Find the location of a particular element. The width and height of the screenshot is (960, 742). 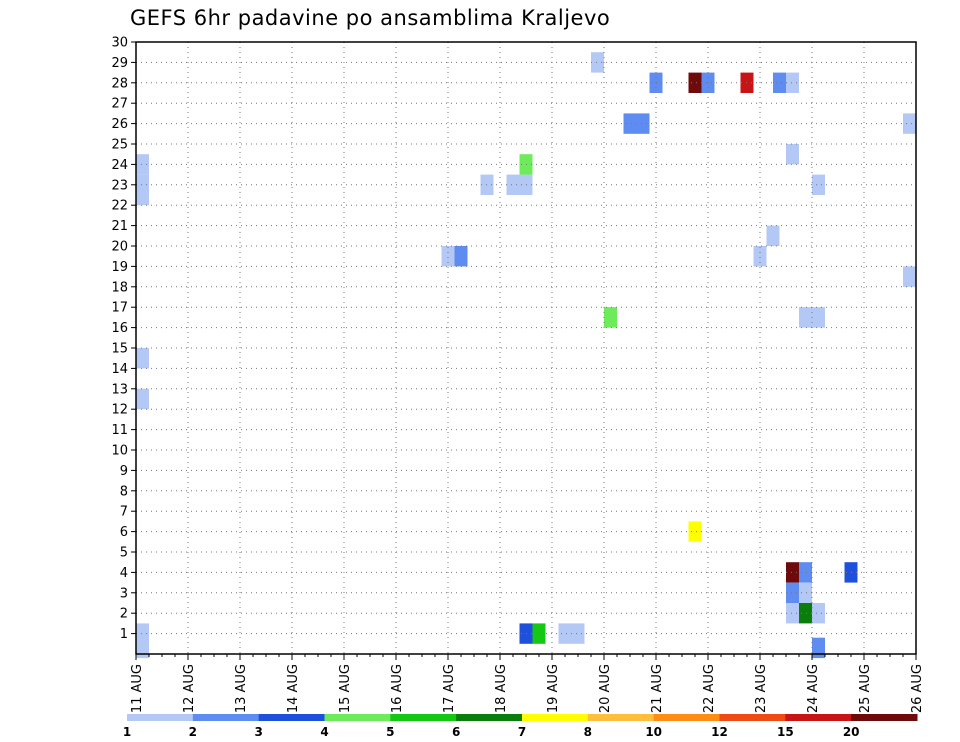

y-tick-label: 22 is located at coordinates (119, 206).